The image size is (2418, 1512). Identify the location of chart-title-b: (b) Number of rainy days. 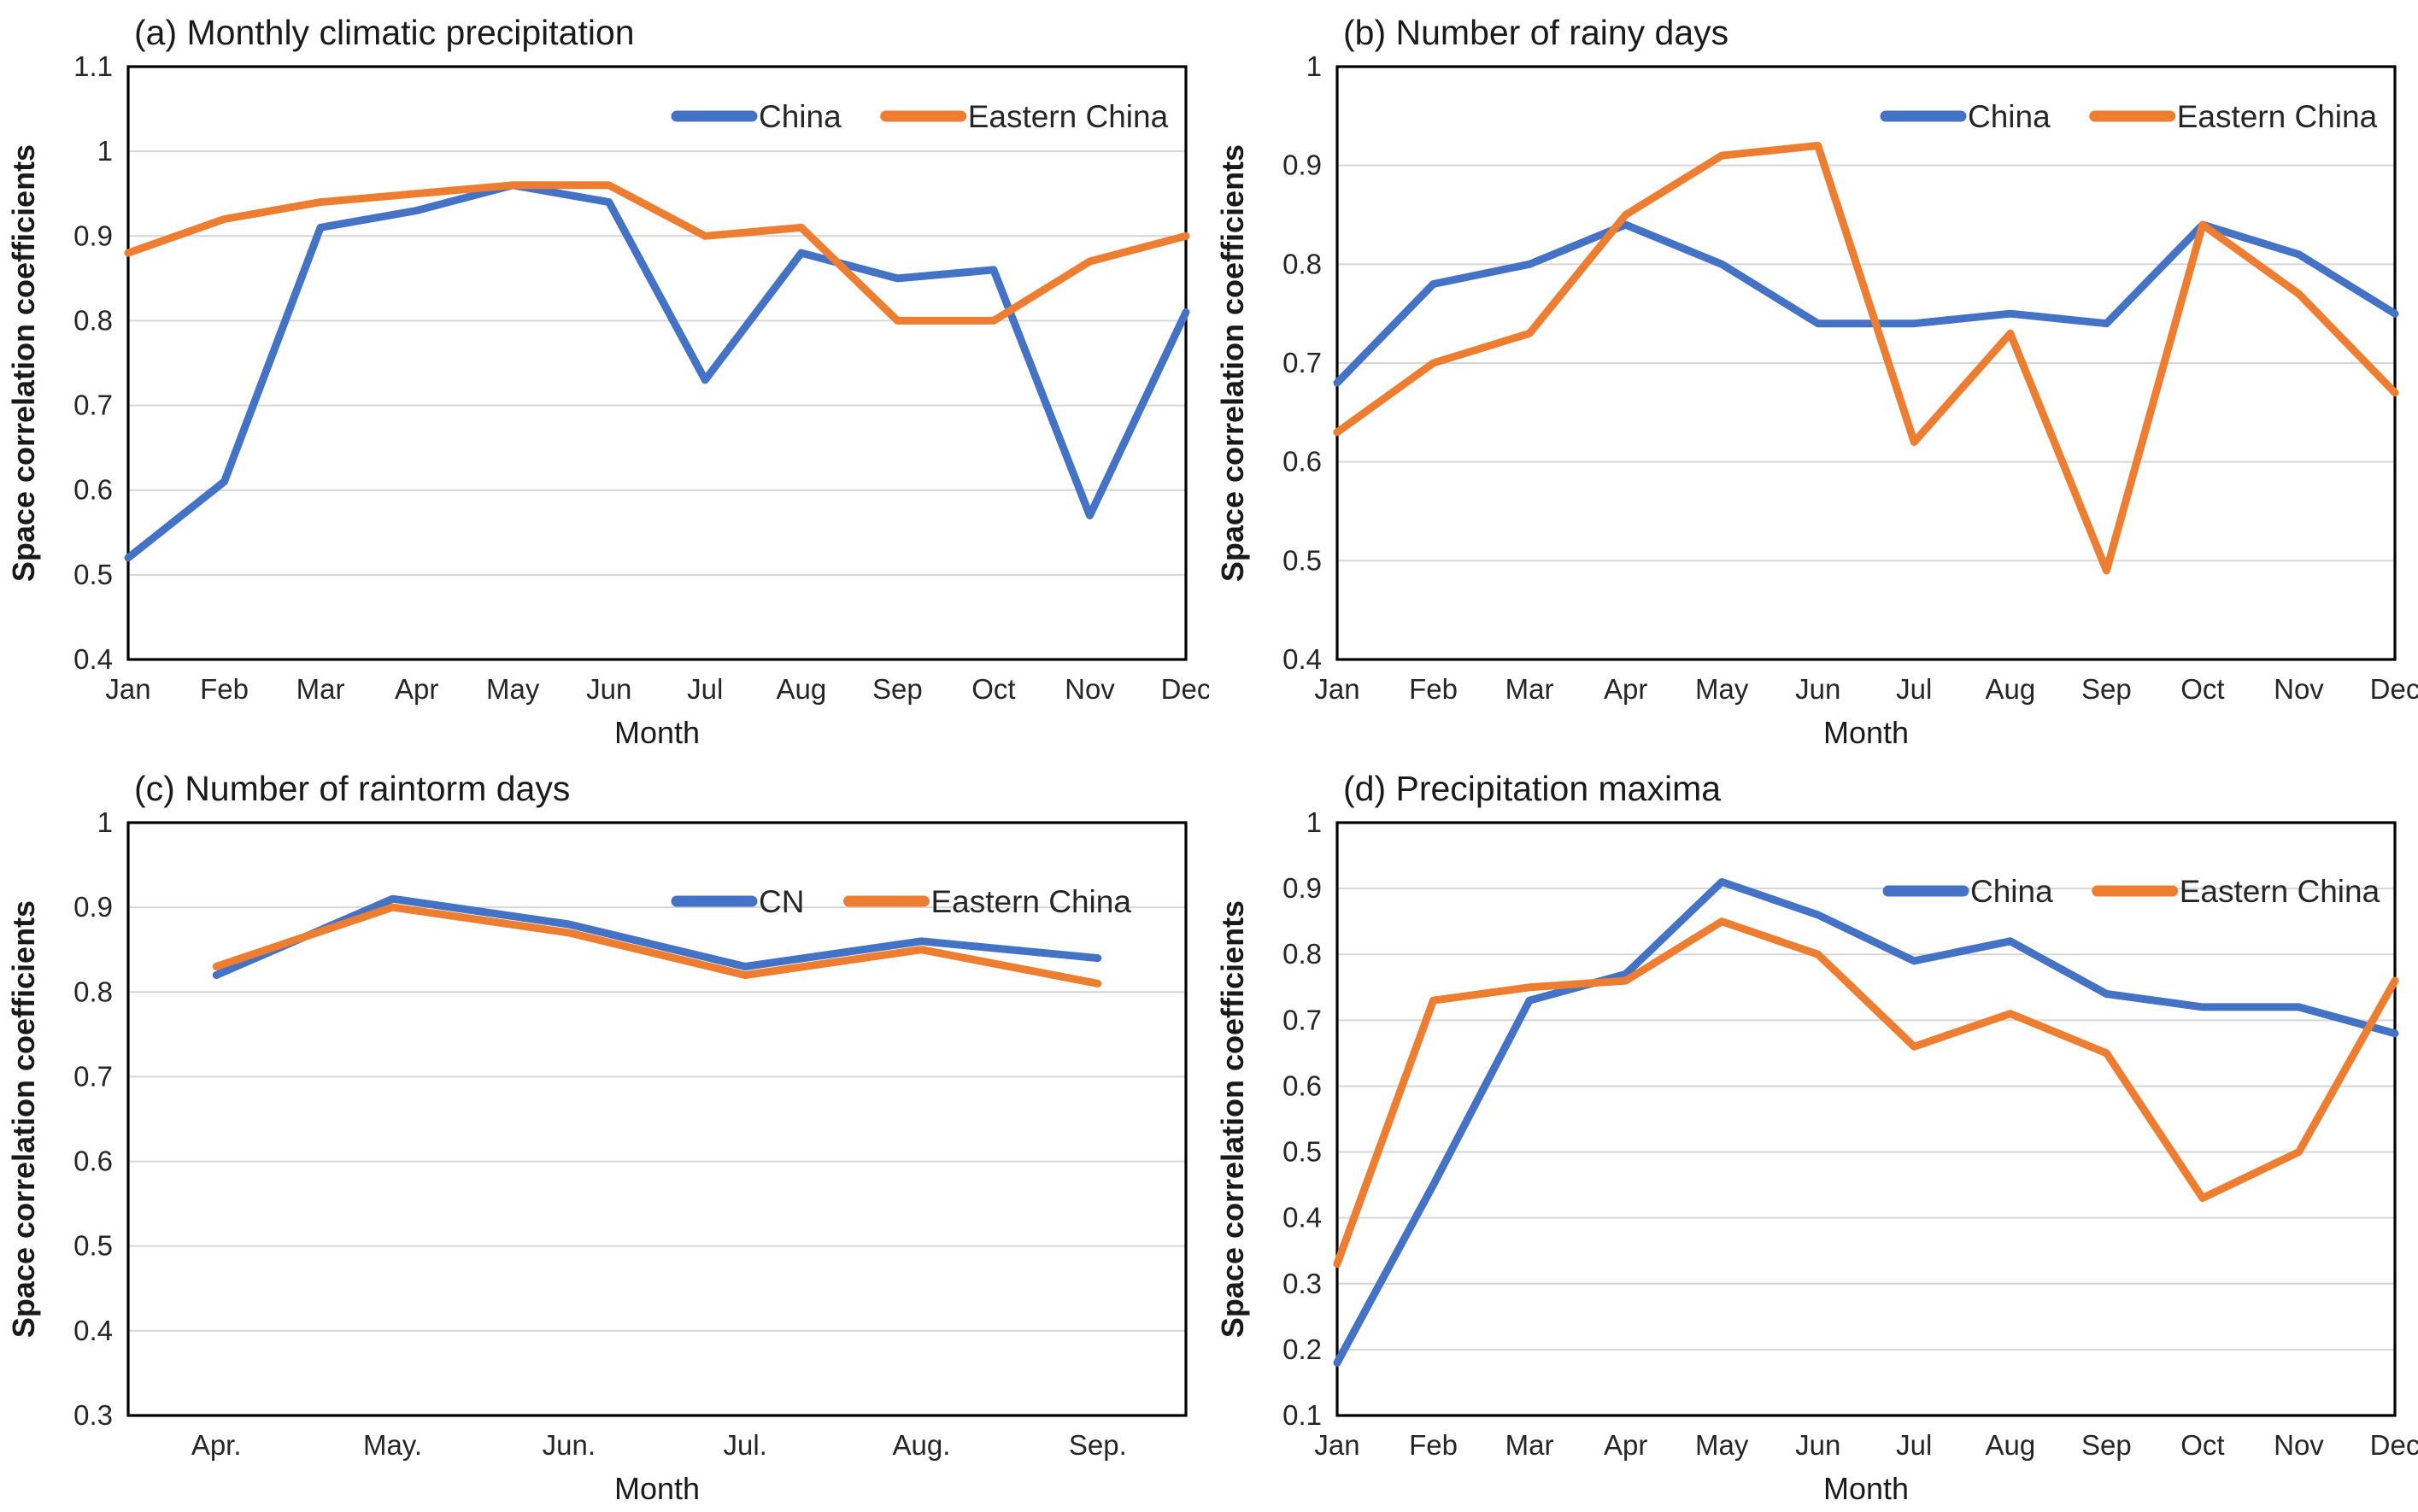
(1536, 32).